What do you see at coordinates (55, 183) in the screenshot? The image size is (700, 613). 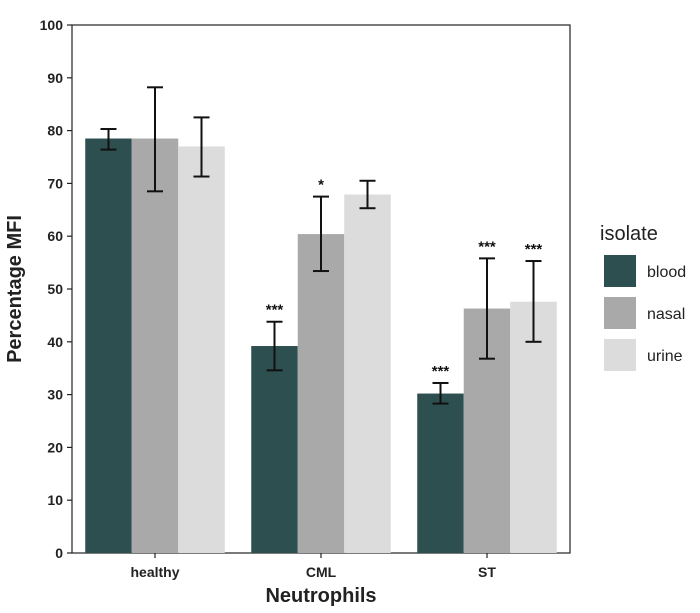 I see `y-tick-label-70: 70` at bounding box center [55, 183].